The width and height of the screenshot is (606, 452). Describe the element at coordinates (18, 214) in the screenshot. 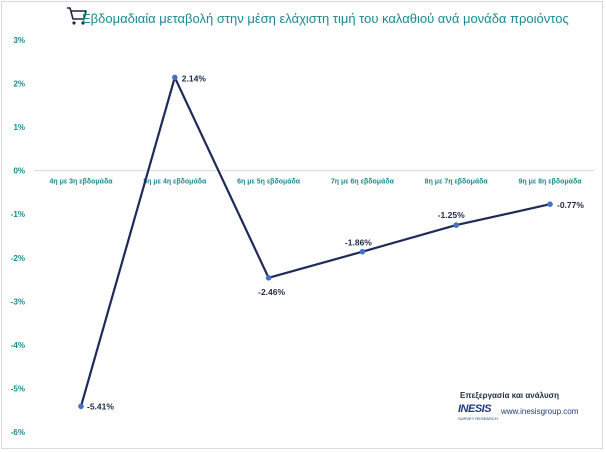

I see `y-tick-label: -1%` at that location.